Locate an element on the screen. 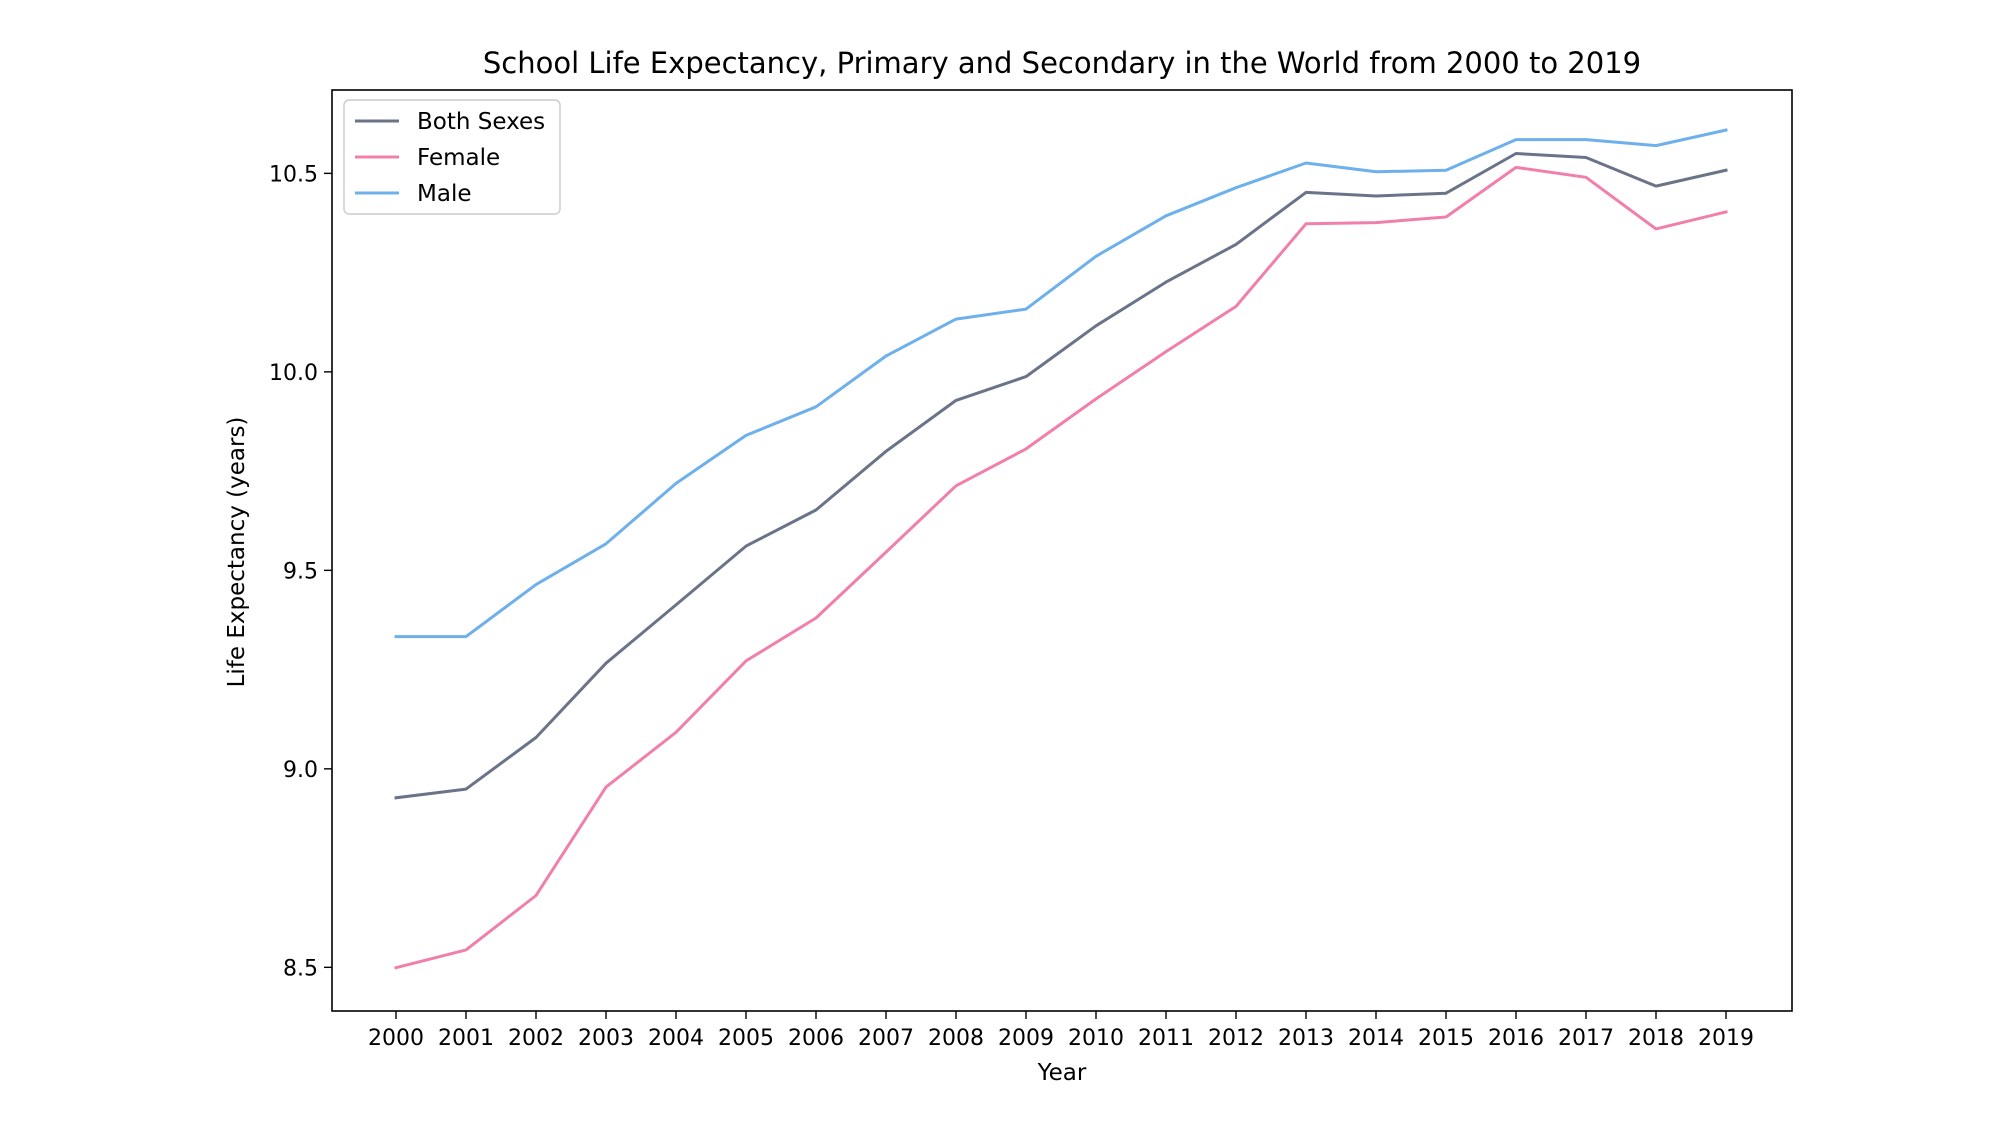  x-tick-label: 2010 is located at coordinates (1096, 1038).